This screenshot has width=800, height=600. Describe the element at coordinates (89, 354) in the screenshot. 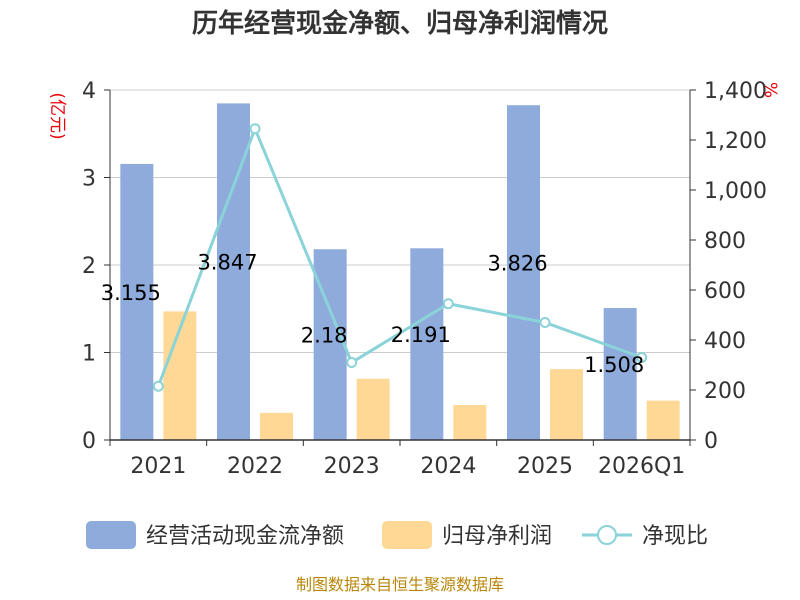

I see `y-left-tick-label: 1` at that location.